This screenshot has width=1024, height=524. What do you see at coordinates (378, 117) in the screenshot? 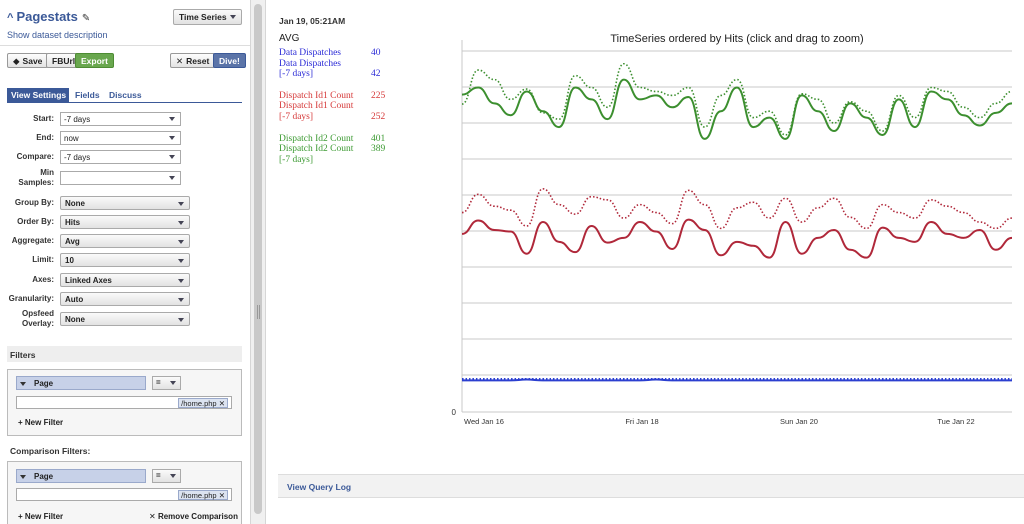
I see `legend-series-value: 252` at bounding box center [378, 117].